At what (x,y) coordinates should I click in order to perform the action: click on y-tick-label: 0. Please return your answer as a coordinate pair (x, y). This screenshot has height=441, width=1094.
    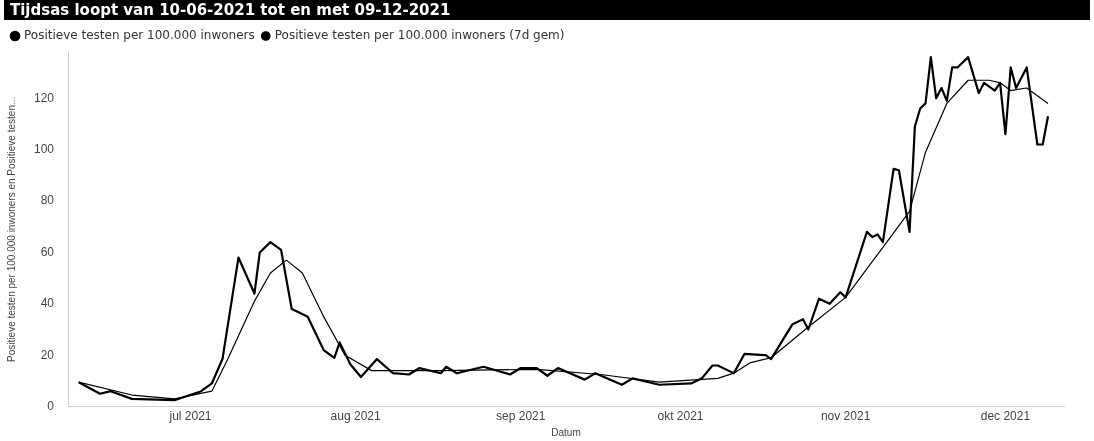
    Looking at the image, I should click on (51, 405).